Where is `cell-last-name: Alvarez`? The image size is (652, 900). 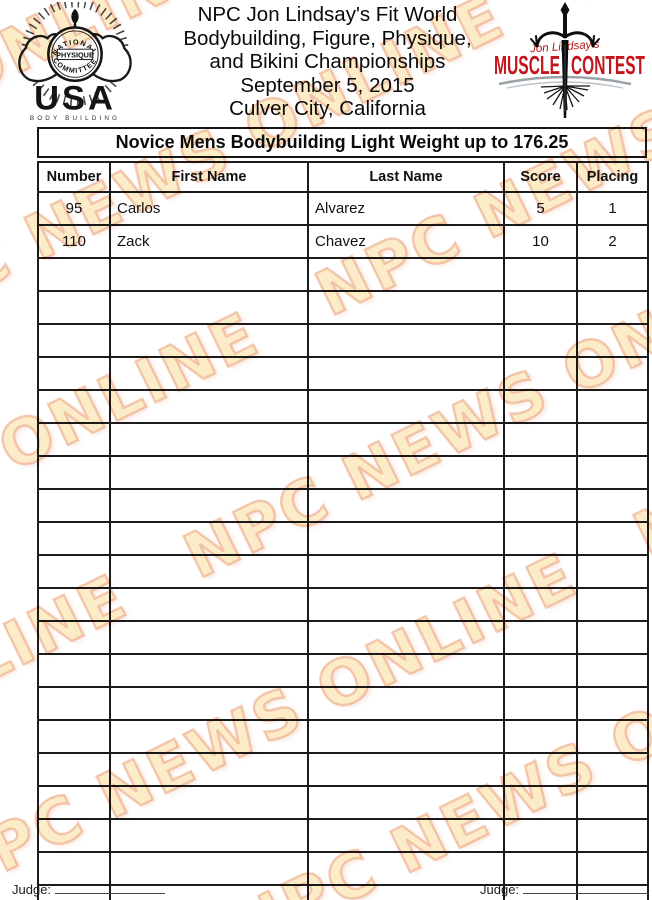 cell-last-name: Alvarez is located at coordinates (406, 208).